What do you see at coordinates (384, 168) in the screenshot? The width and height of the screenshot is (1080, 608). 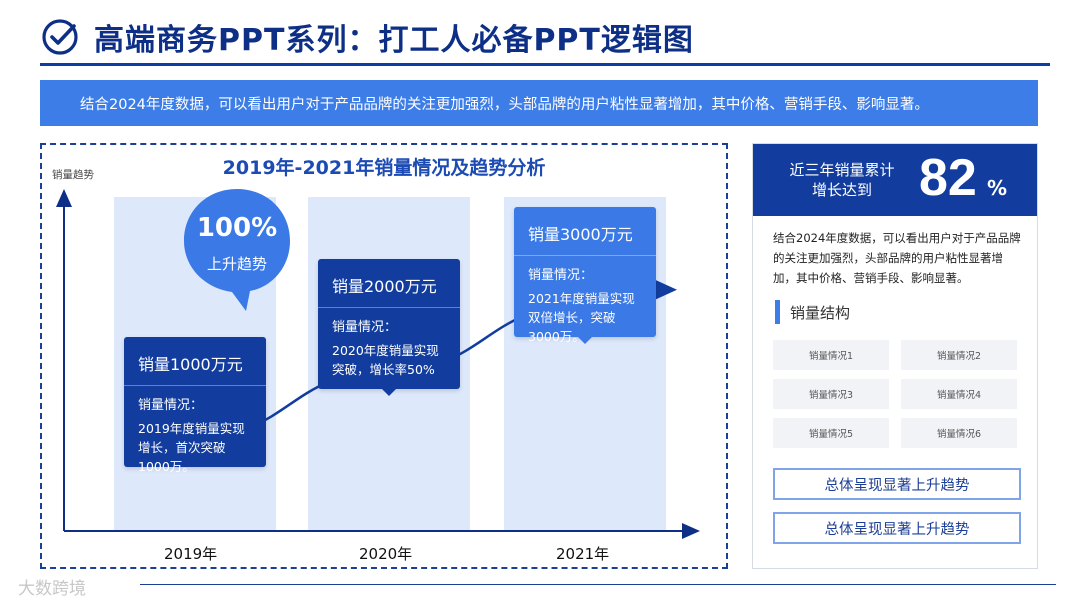 I see `chart-title: 2019年-2021年销量情况及趋势分析` at bounding box center [384, 168].